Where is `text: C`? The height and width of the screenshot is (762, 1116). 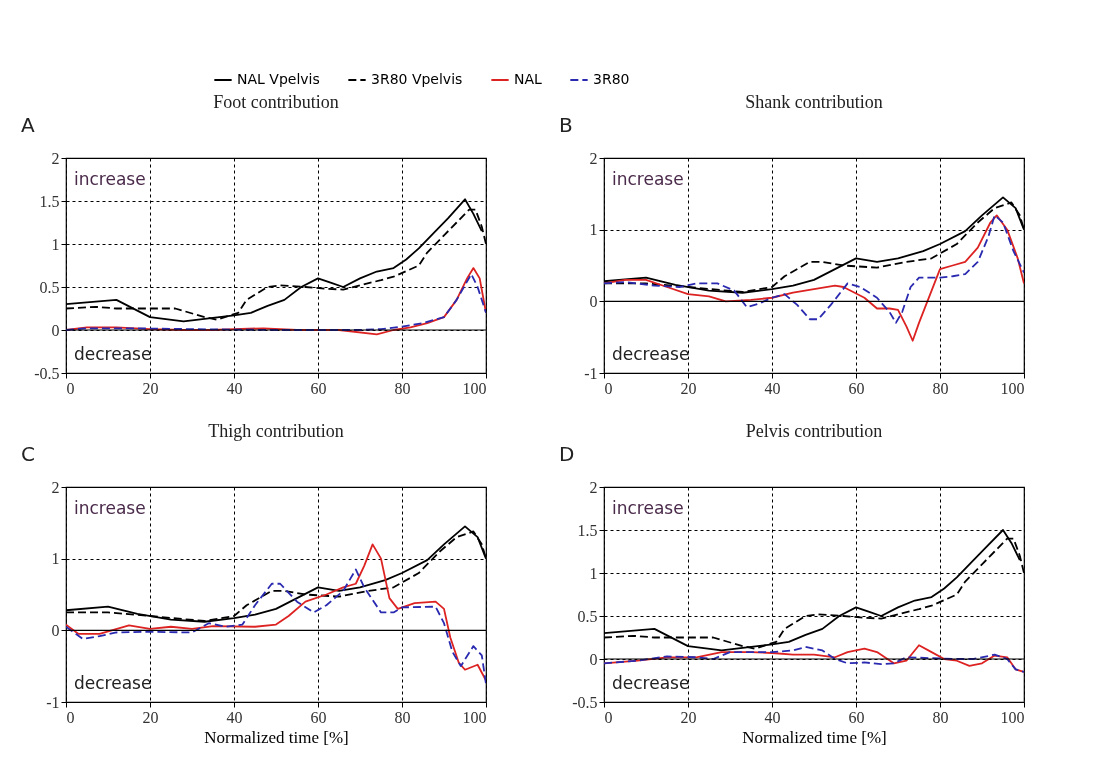 text: C is located at coordinates (28, 454).